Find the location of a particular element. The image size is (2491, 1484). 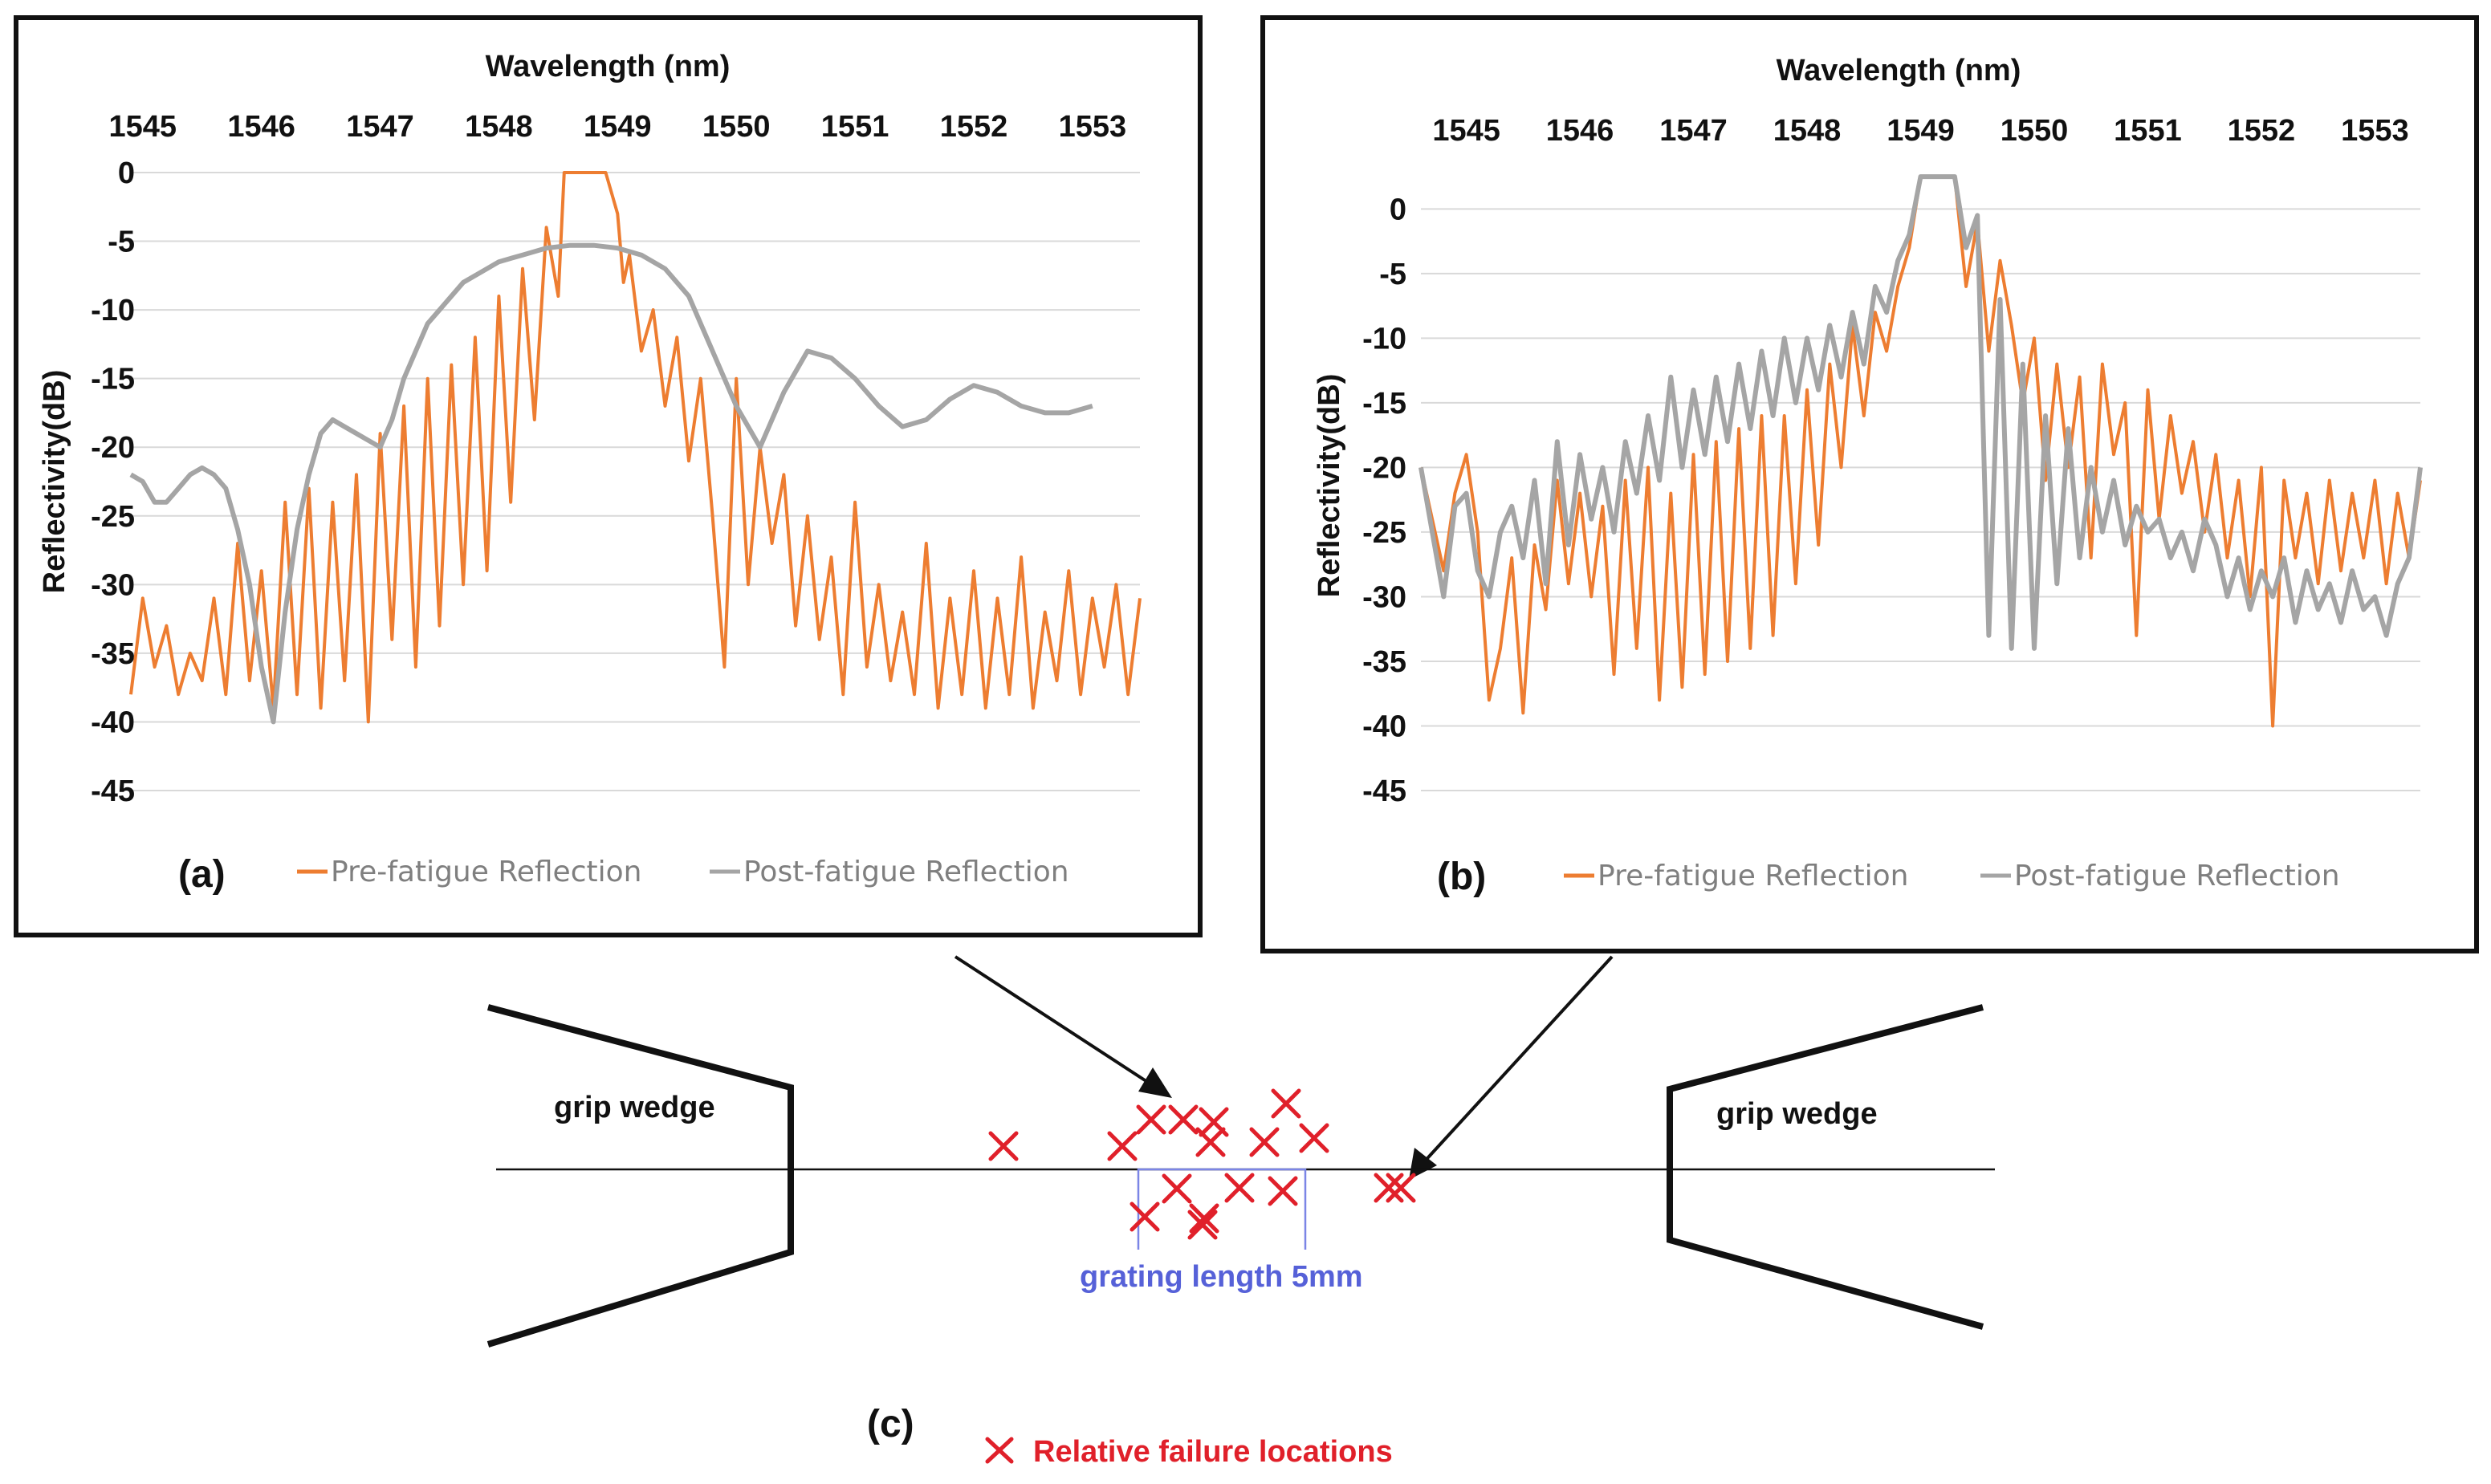

x-tick-label-b: 1547 is located at coordinates (1693, 131).